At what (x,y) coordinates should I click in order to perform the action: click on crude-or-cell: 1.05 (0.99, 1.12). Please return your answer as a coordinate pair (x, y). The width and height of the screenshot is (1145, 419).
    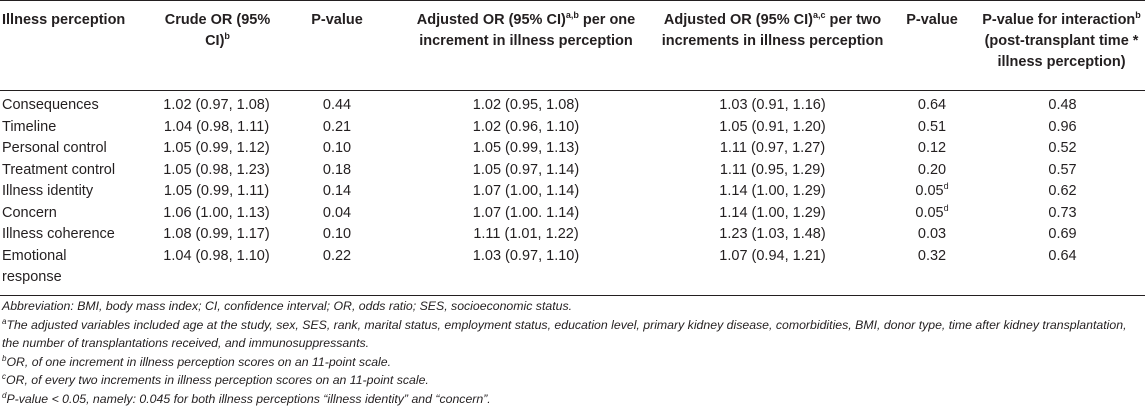
    Looking at the image, I should click on (216, 148).